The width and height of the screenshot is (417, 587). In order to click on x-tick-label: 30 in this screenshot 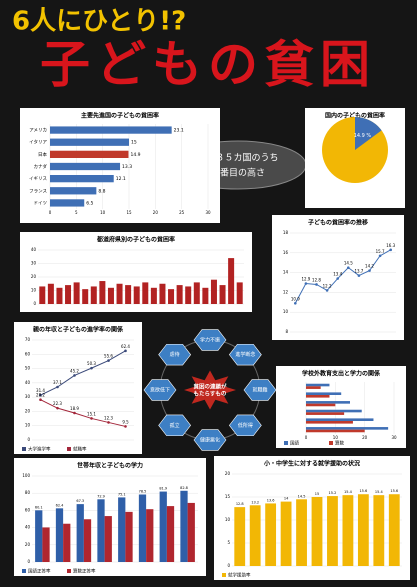, I will do `click(208, 212)`.